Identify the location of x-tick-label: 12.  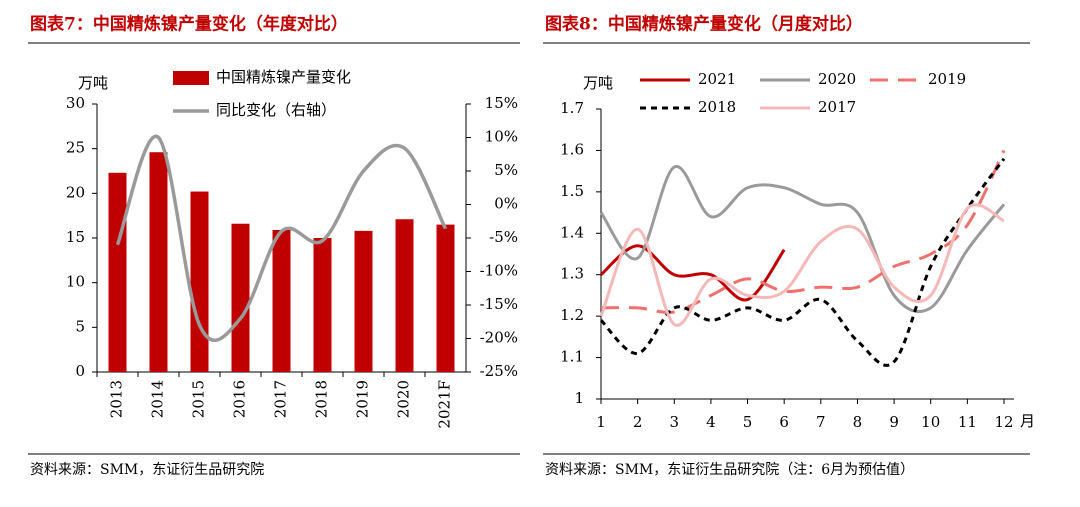
(1003, 422).